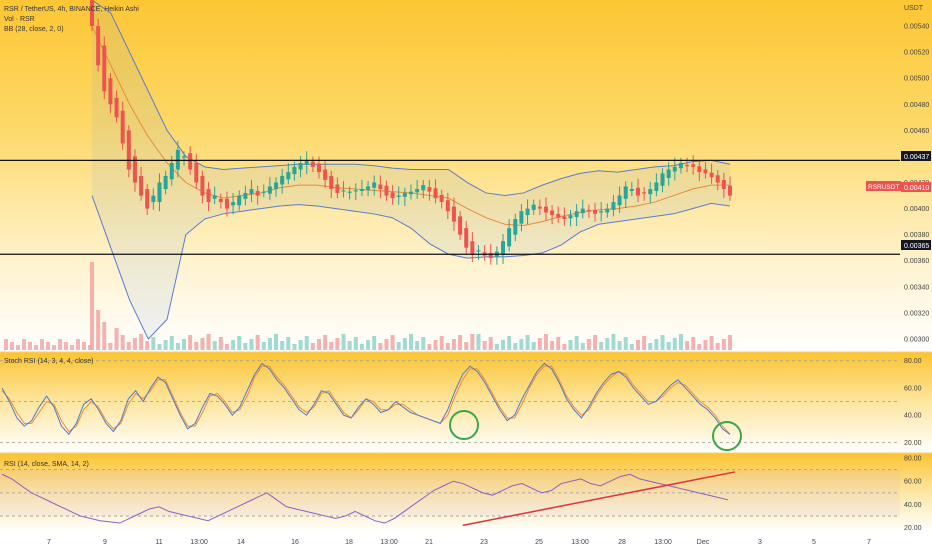  I want to click on time-tick-label: 14, so click(241, 542).